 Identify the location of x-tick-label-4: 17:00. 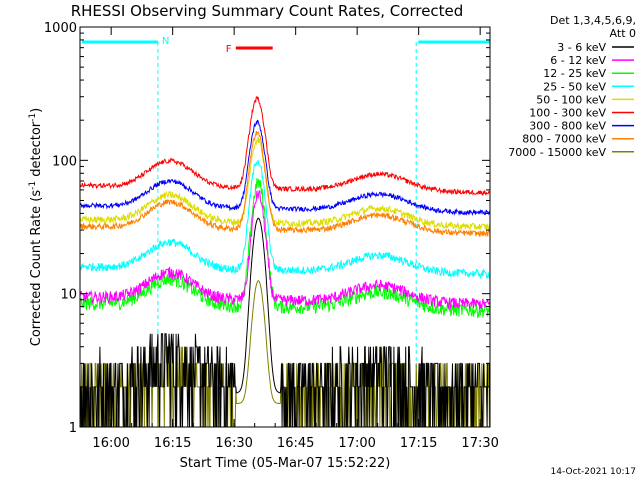
(356, 443).